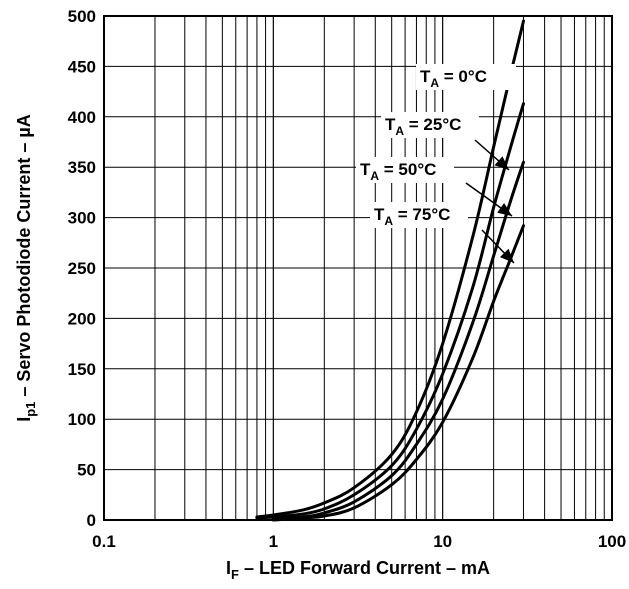 The image size is (629, 589). I want to click on annotation-label: TA = 25°C, so click(423, 126).